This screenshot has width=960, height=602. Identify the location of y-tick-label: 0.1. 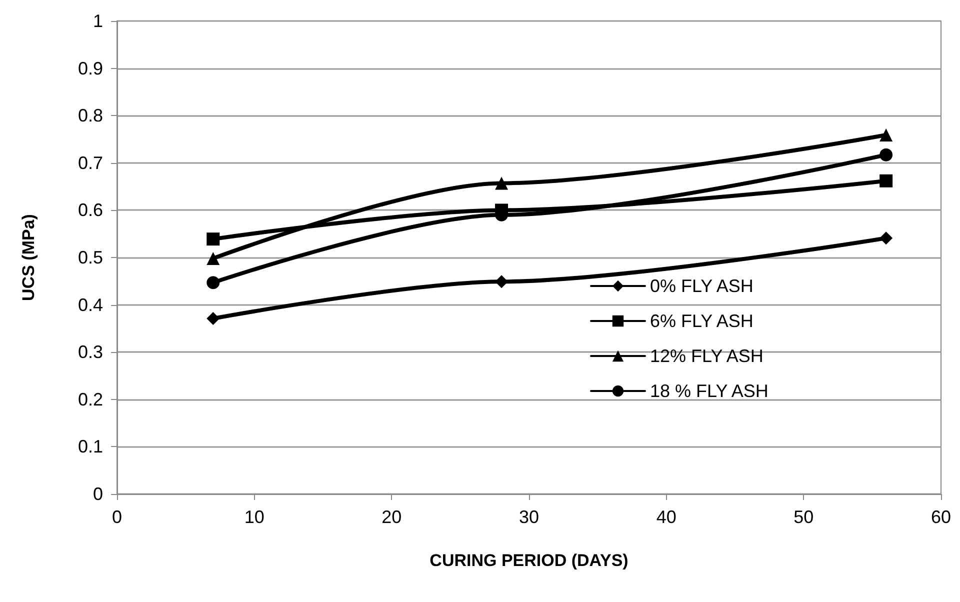
(90, 446).